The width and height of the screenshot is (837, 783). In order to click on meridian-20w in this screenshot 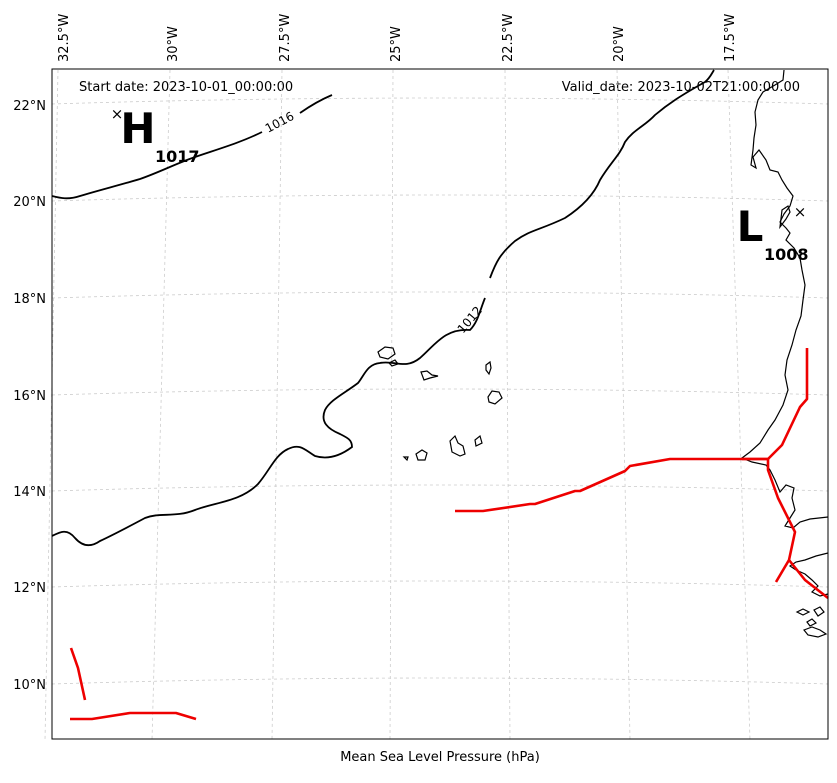, I will do `click(623, 405)`.